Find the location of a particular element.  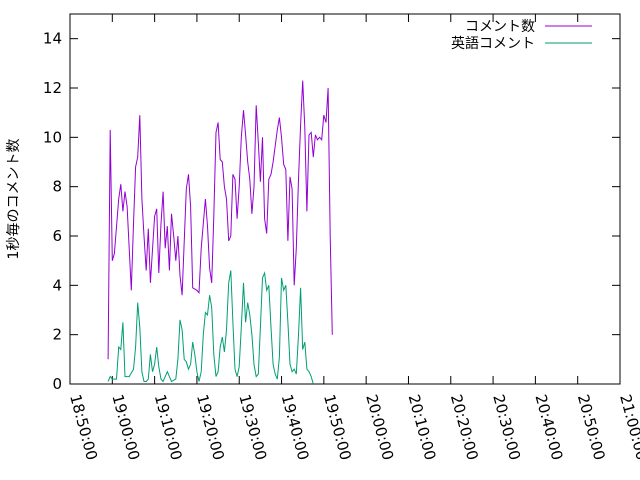

x-tick-label: 20:50:00 is located at coordinates (591, 427).